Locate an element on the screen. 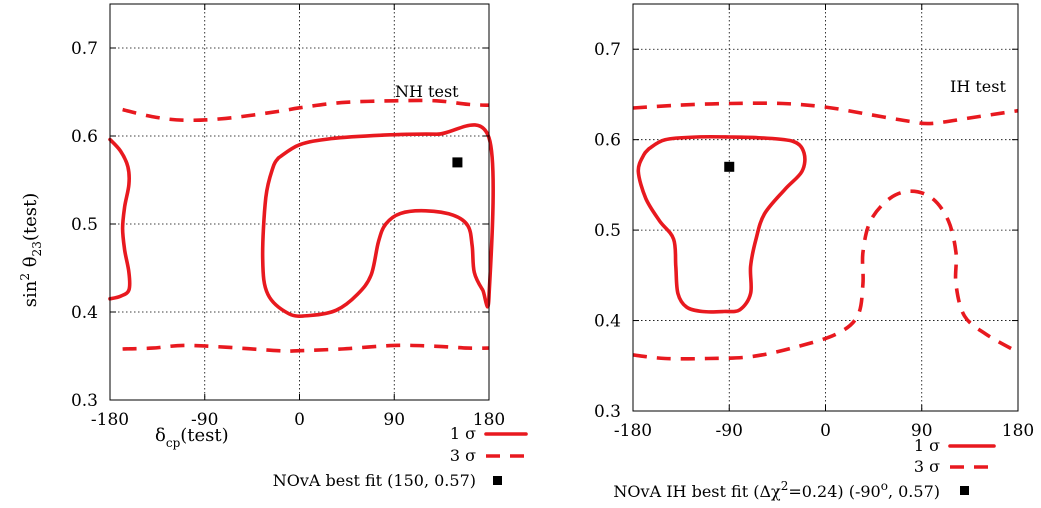 The image size is (1041, 508). ih-x-tick-label: -90 is located at coordinates (729, 431).